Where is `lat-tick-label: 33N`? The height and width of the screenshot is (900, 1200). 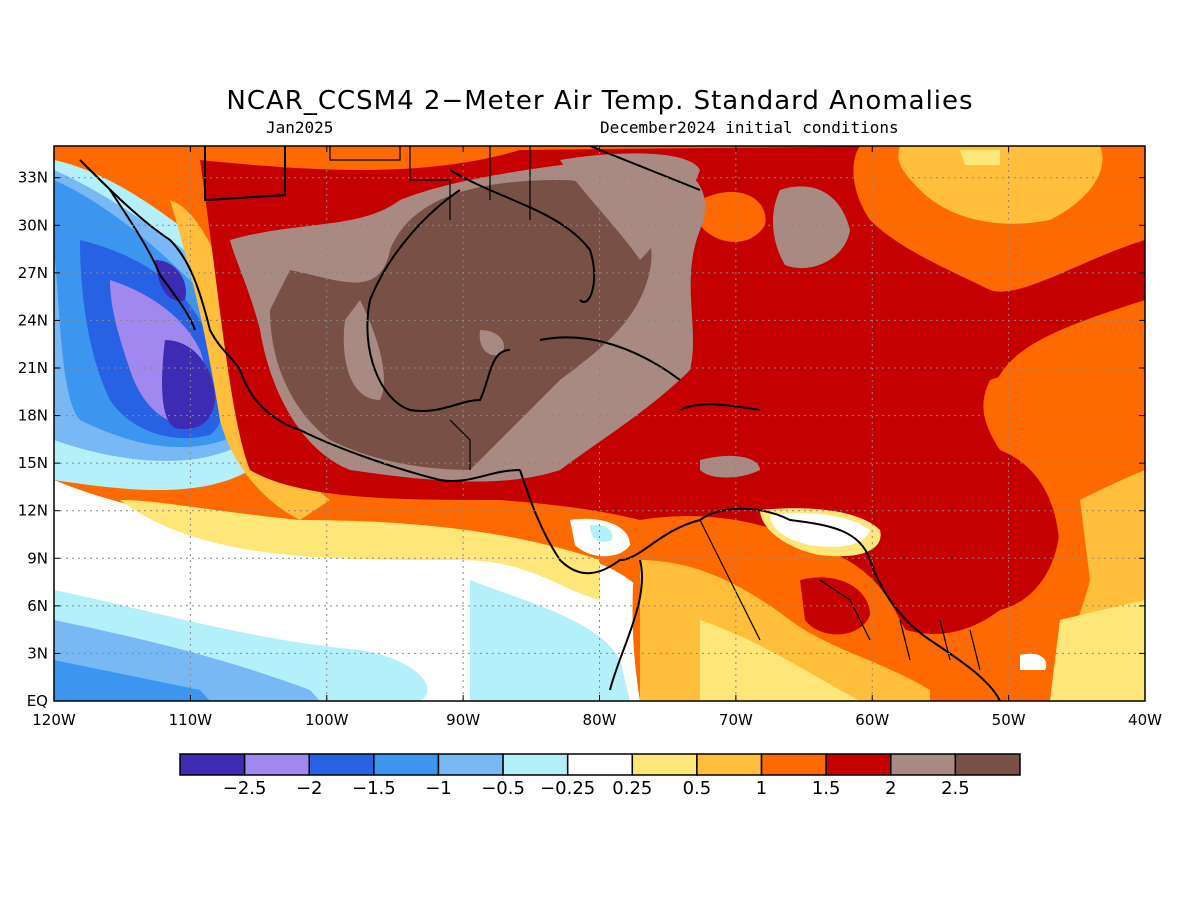 lat-tick-label: 33N is located at coordinates (33, 178).